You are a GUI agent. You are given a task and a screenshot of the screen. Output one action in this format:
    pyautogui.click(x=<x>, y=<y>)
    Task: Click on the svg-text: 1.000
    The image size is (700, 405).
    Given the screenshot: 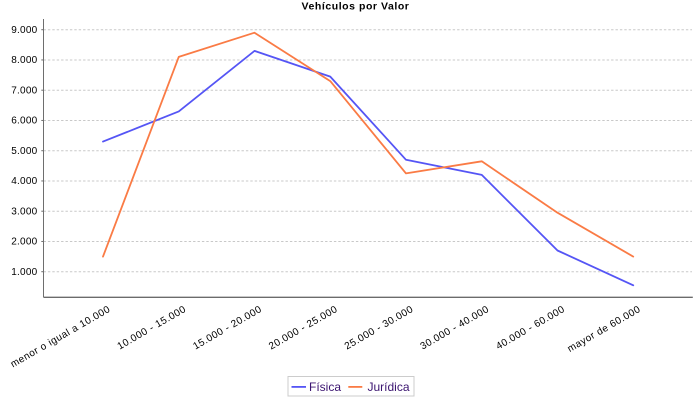 What is the action you would take?
    pyautogui.click(x=24, y=272)
    